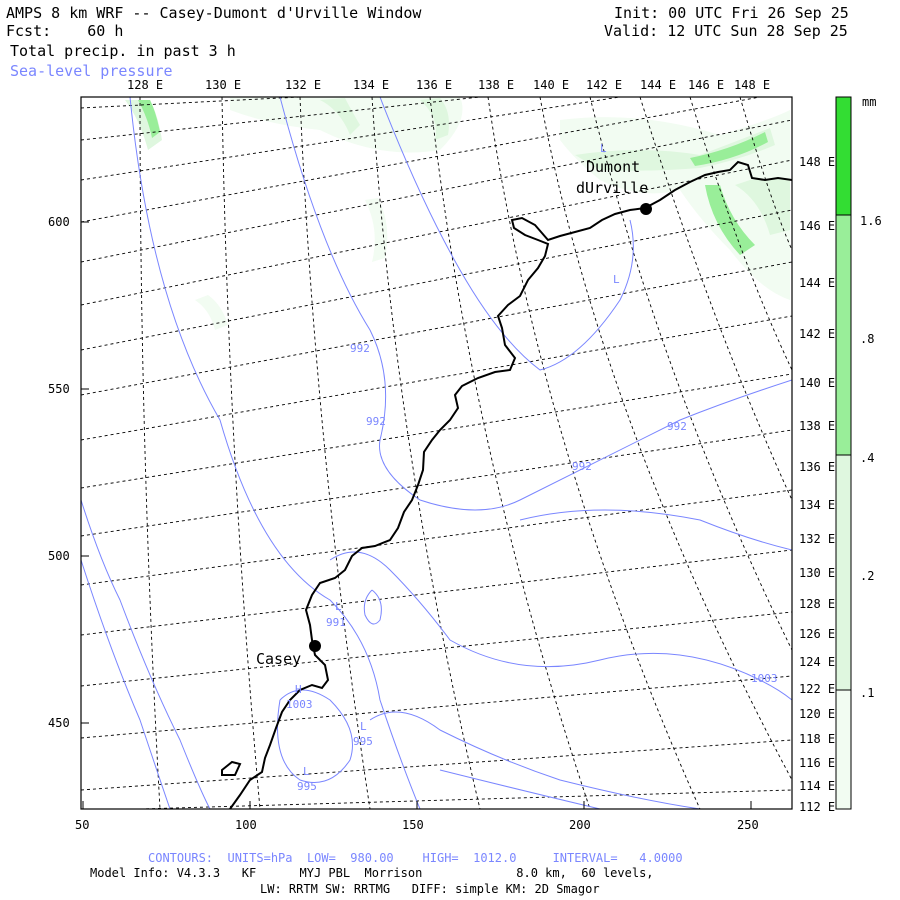 This screenshot has height=900, width=900. I want to click on x-axis-labels: 50 100 150 200 250, so click(417, 825).